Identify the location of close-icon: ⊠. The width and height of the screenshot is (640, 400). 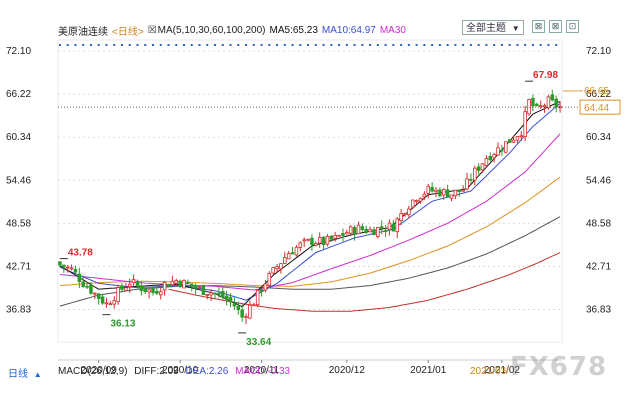
(555, 26).